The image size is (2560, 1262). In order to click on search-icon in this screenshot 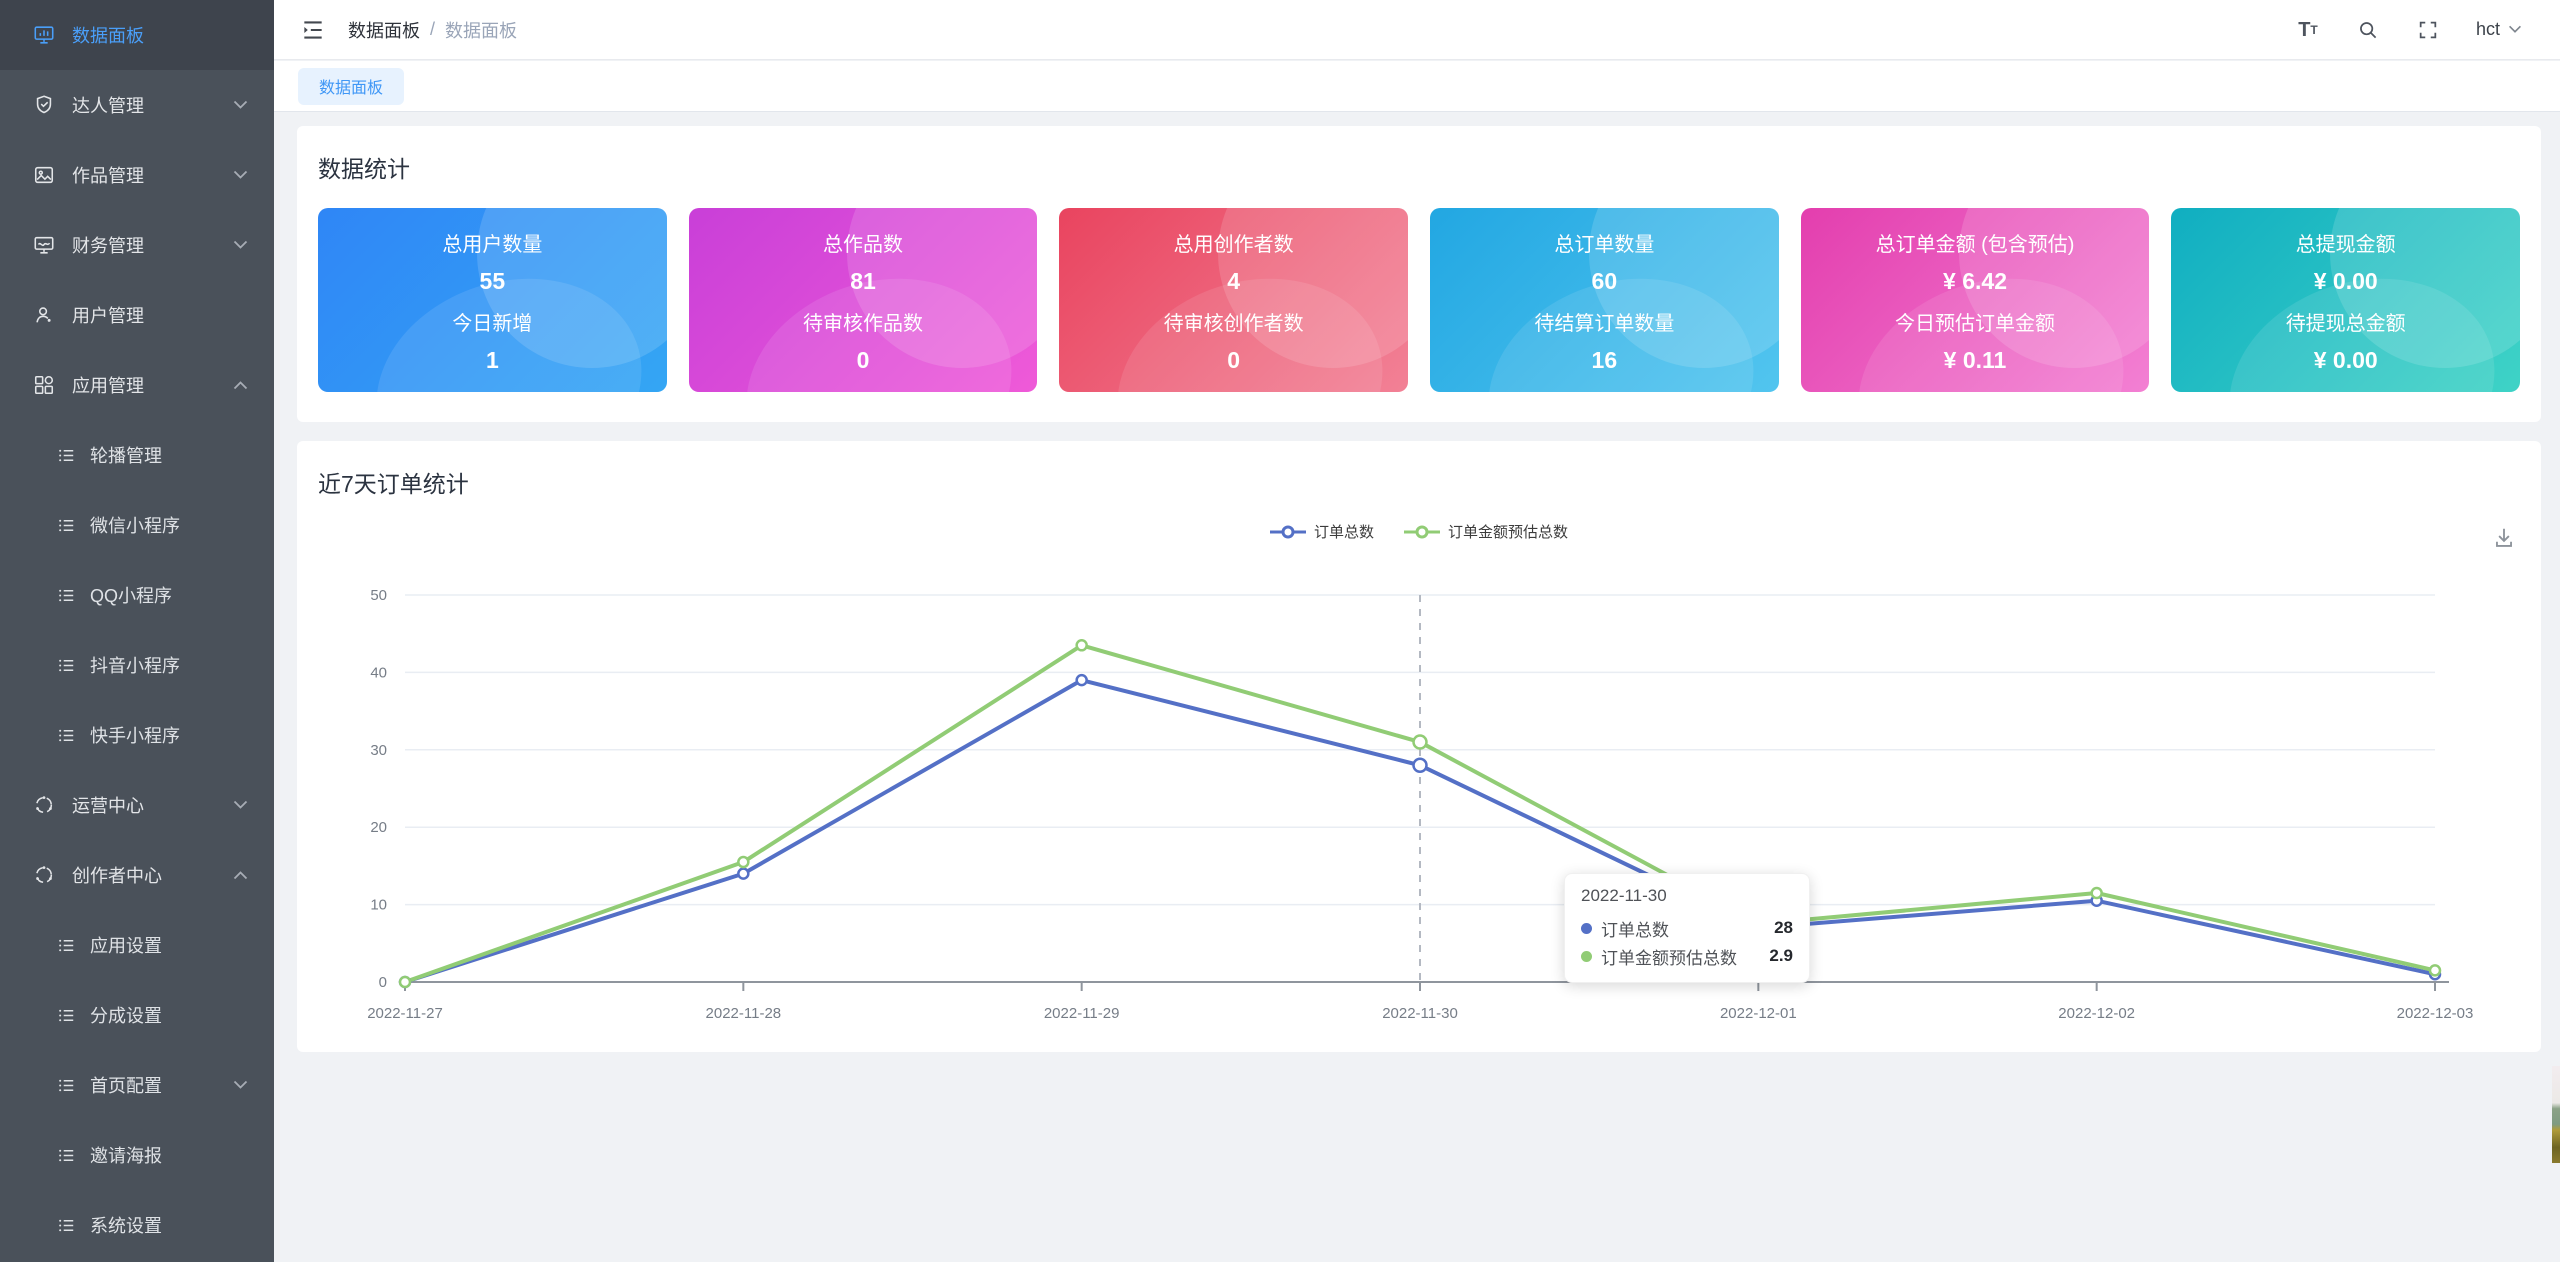, I will do `click(2368, 30)`.